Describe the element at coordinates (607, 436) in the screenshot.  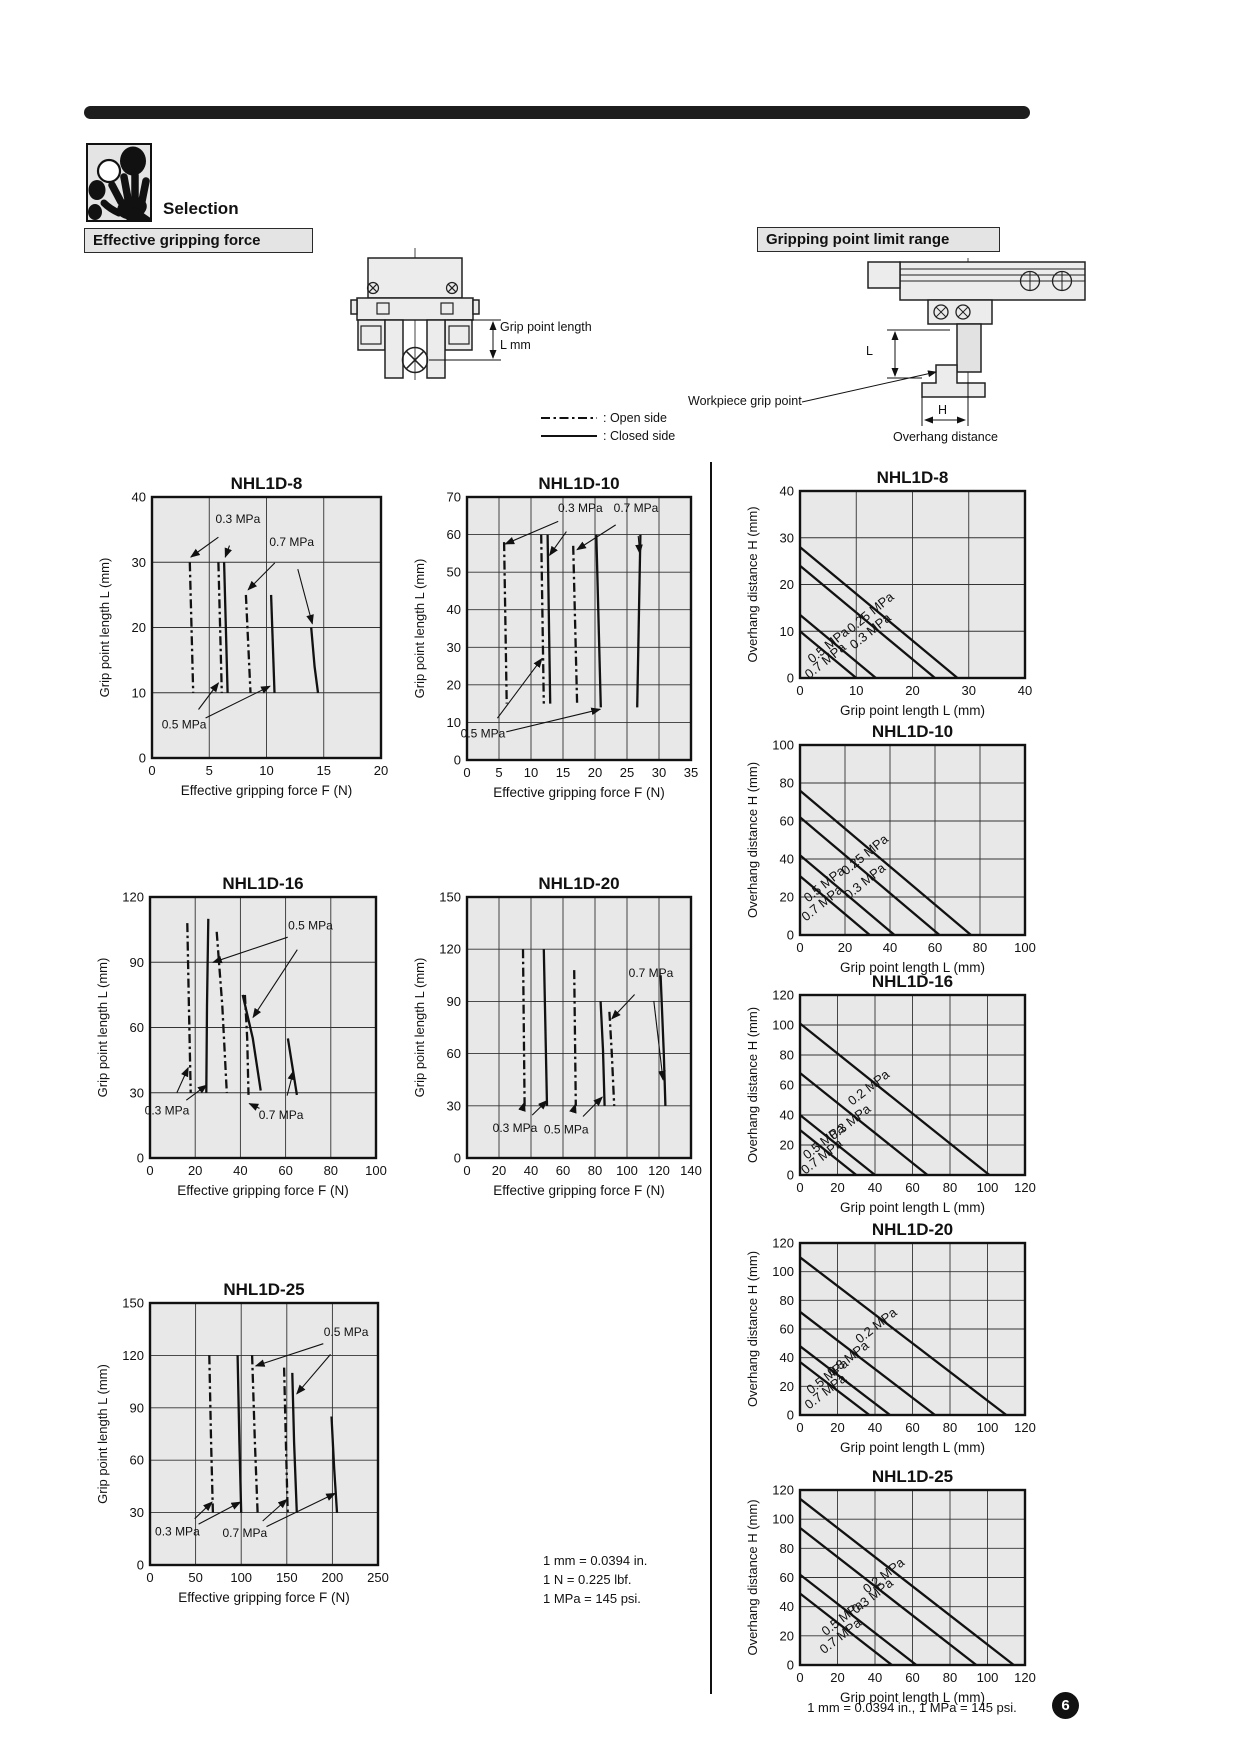
I see `legend-closed-side: : Closed side` at that location.